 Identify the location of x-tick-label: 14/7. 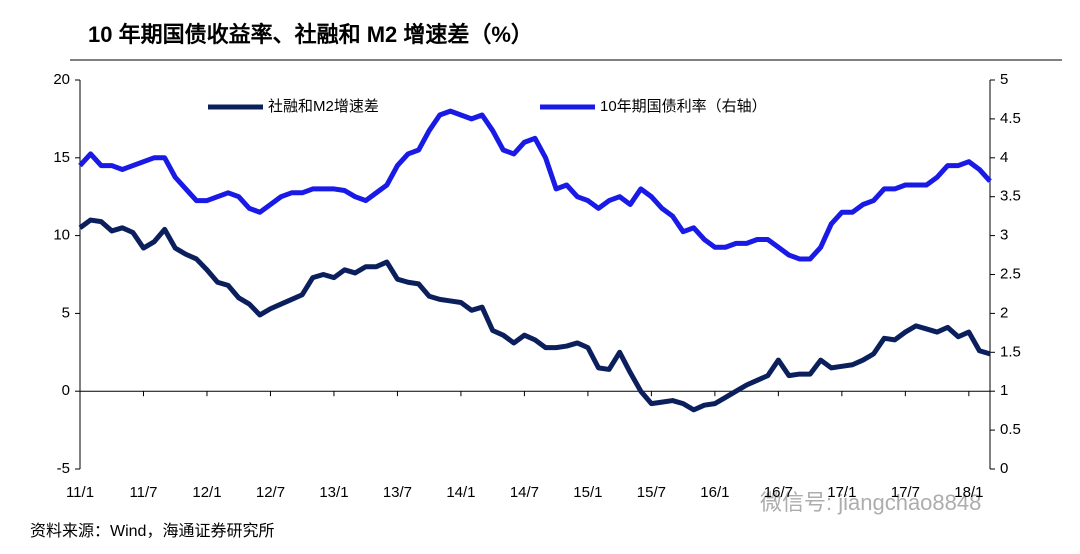
(524, 492).